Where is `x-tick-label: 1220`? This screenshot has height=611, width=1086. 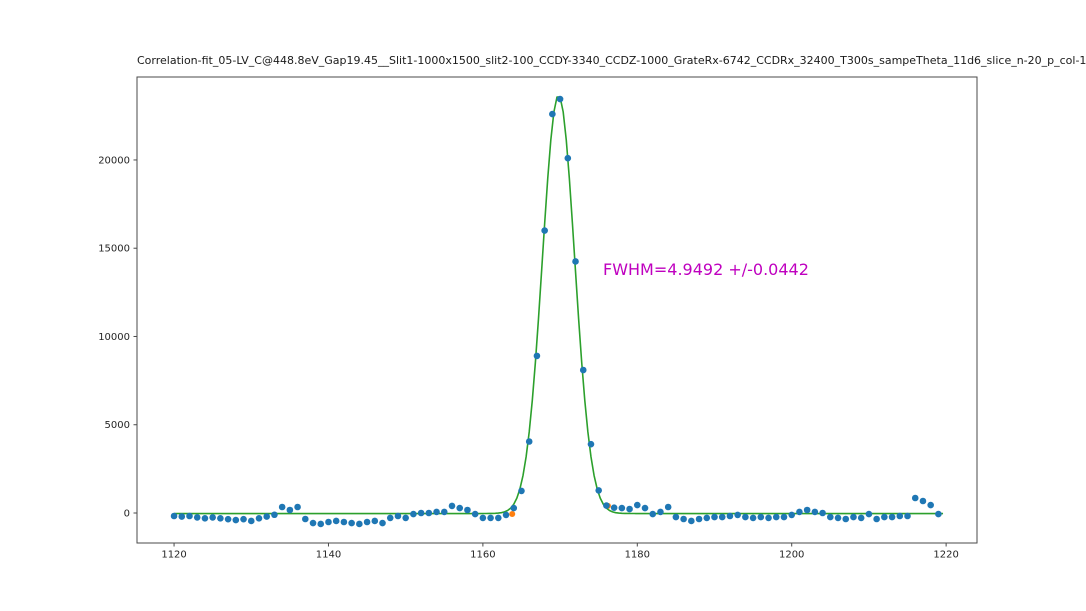 x-tick-label: 1220 is located at coordinates (945, 554).